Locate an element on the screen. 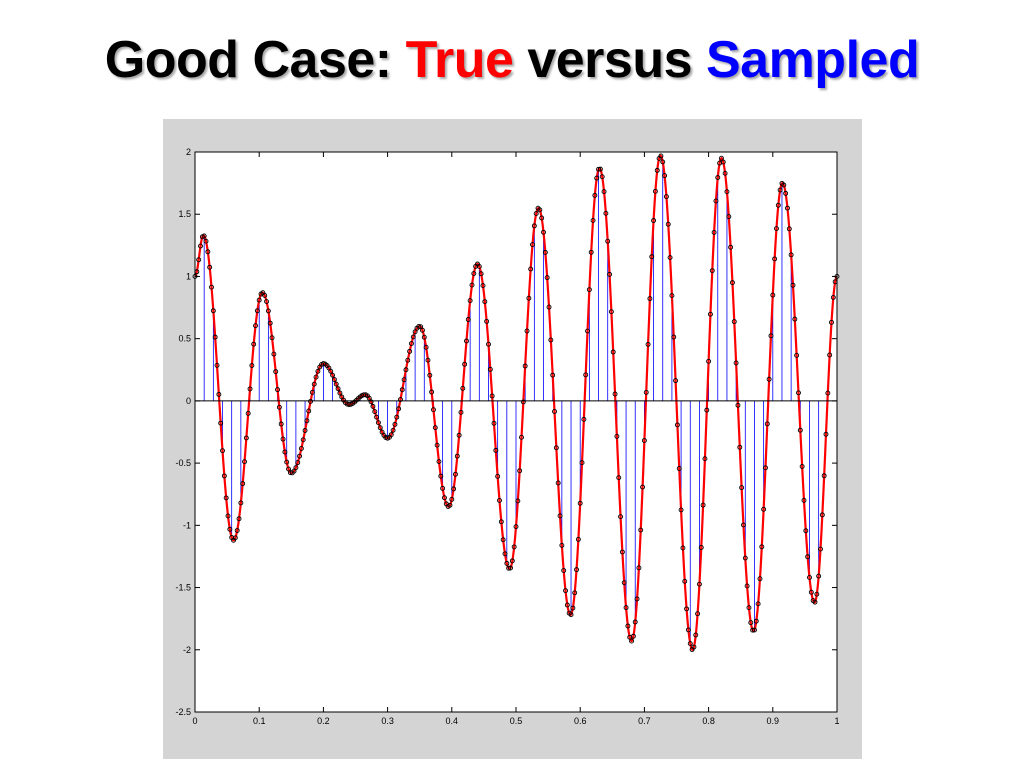 This screenshot has width=1024, height=768. x-tick-label: 1 is located at coordinates (836, 721).